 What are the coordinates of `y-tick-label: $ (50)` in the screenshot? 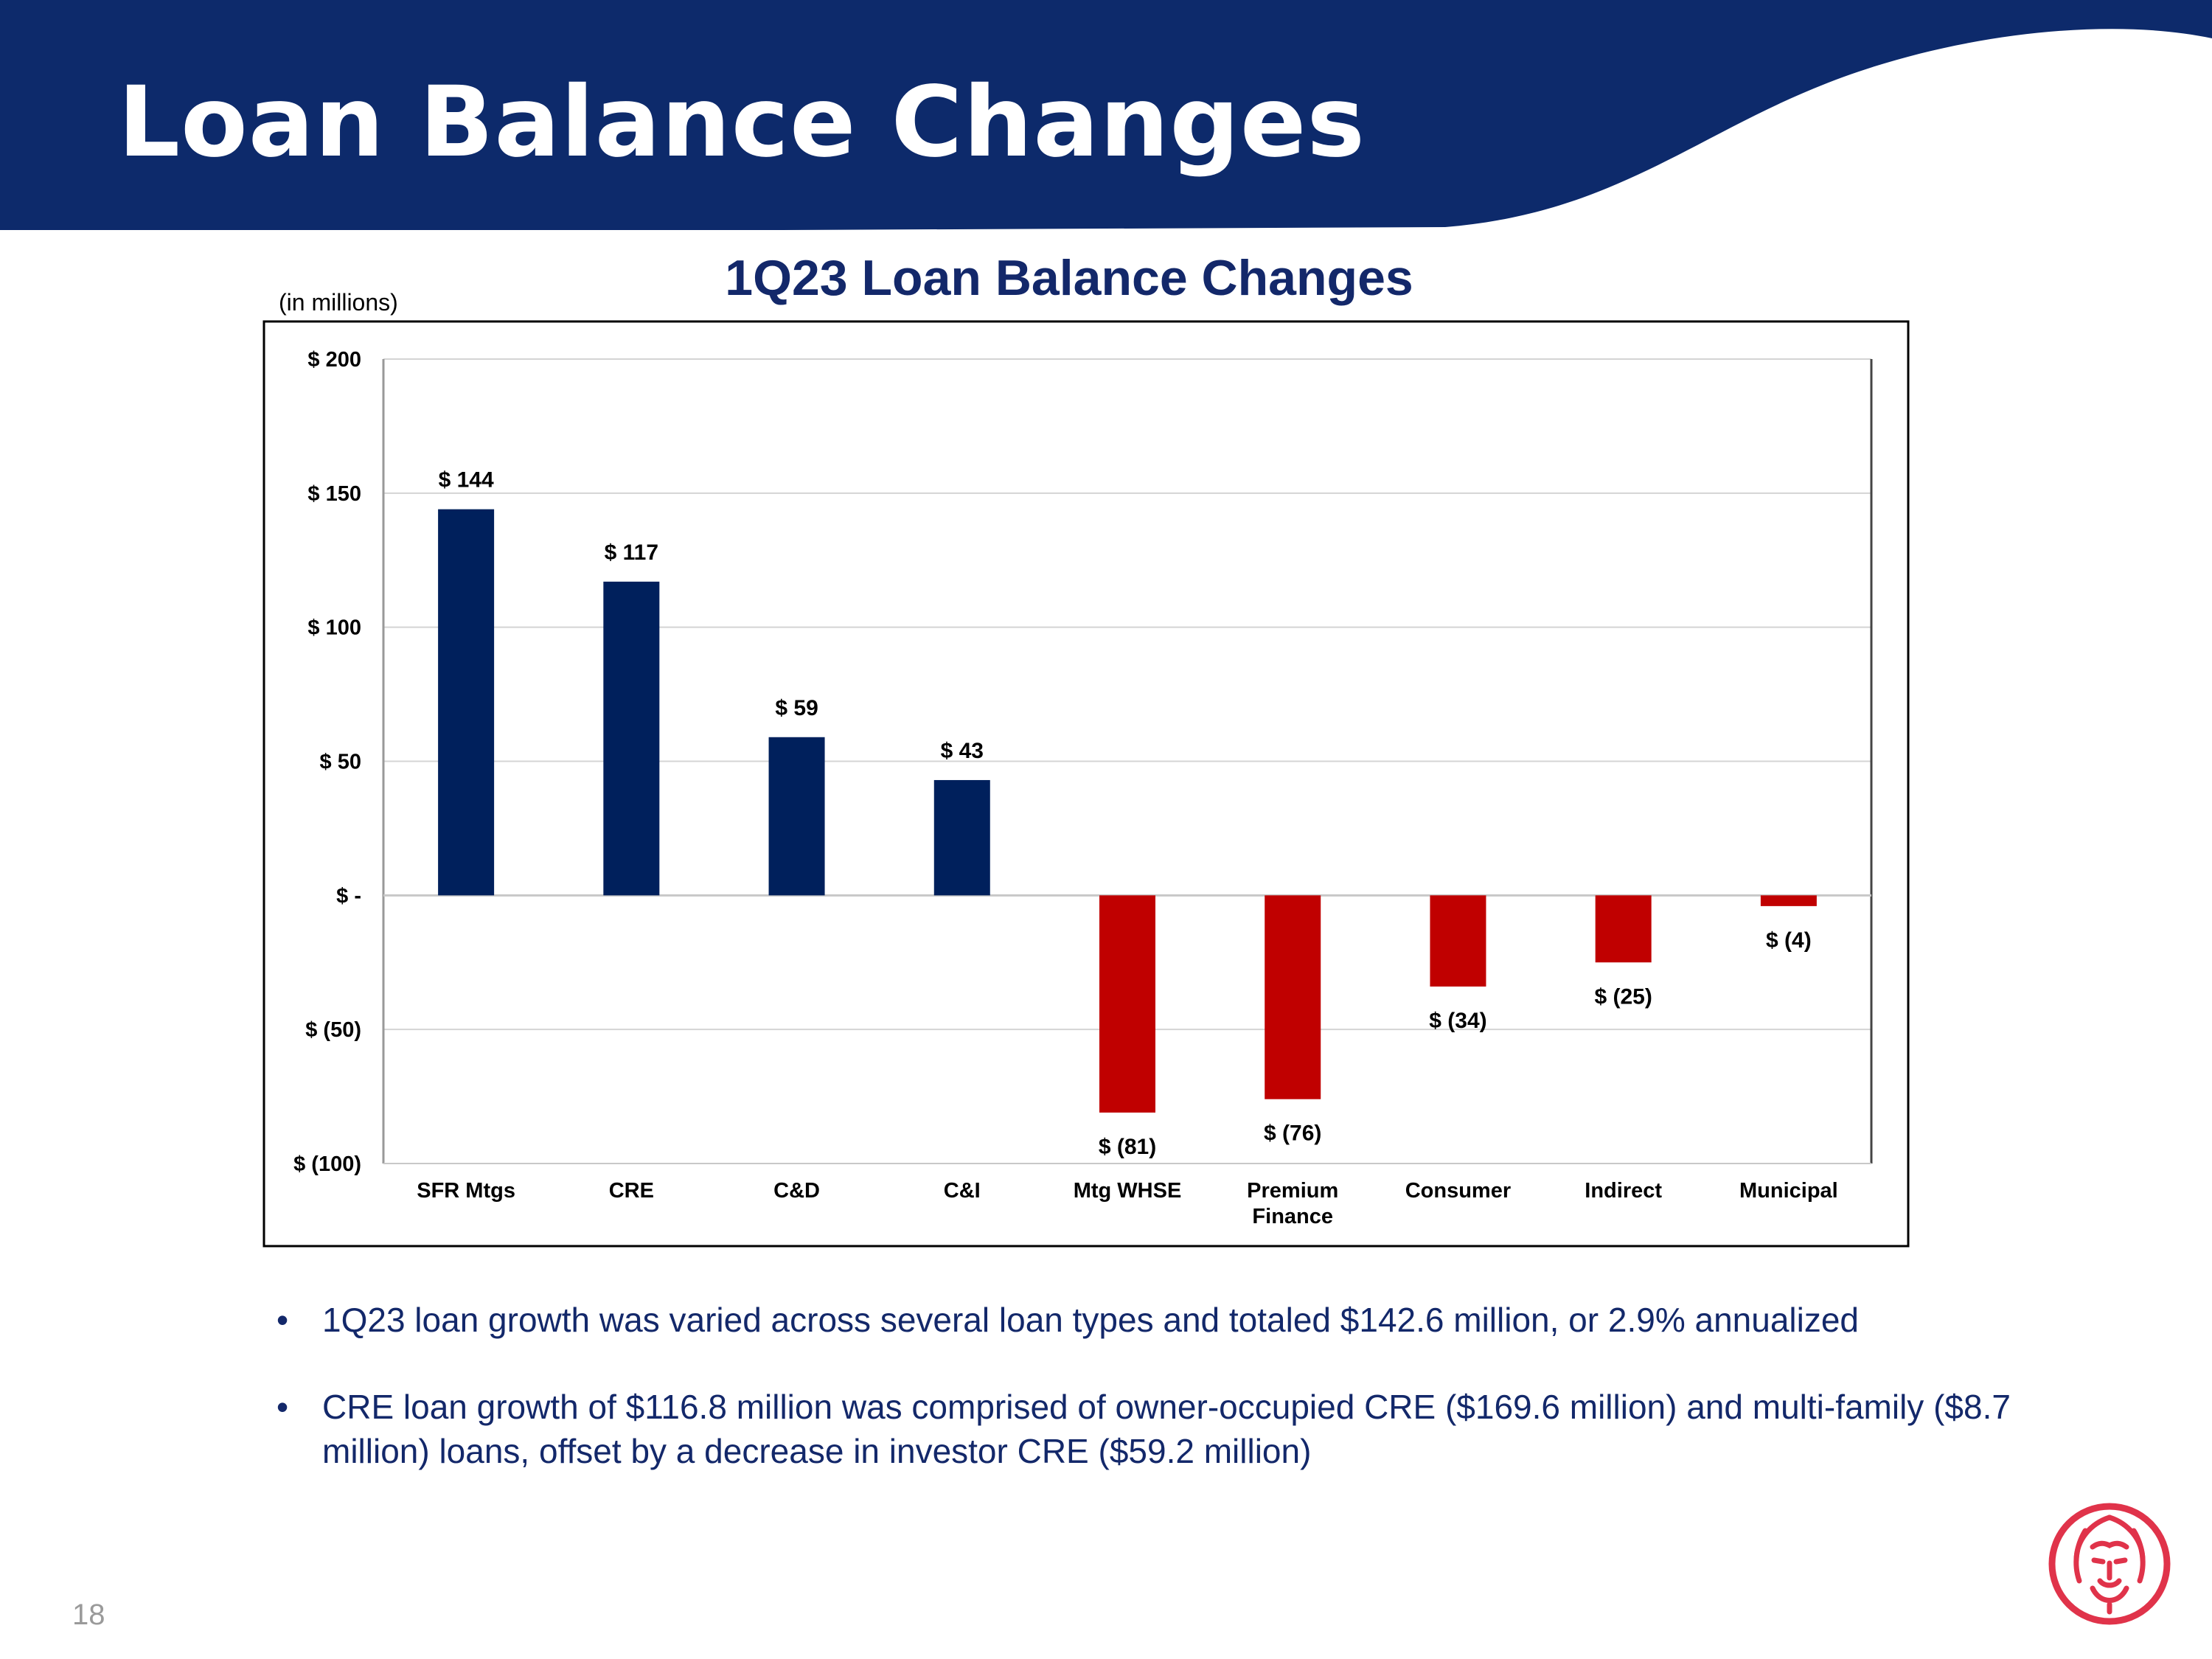 It's located at (333, 1030).